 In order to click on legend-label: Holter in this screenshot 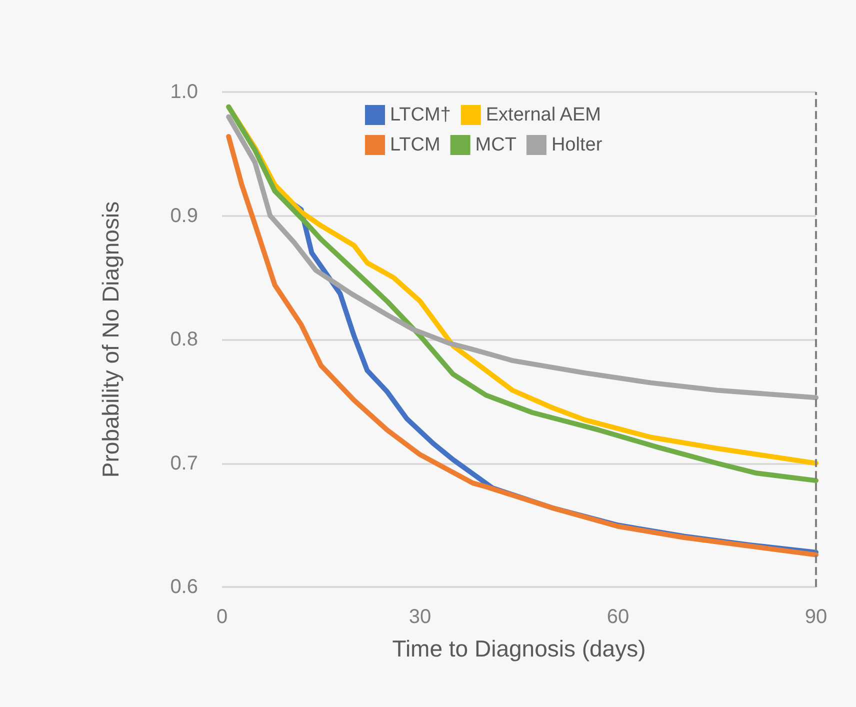, I will do `click(577, 145)`.